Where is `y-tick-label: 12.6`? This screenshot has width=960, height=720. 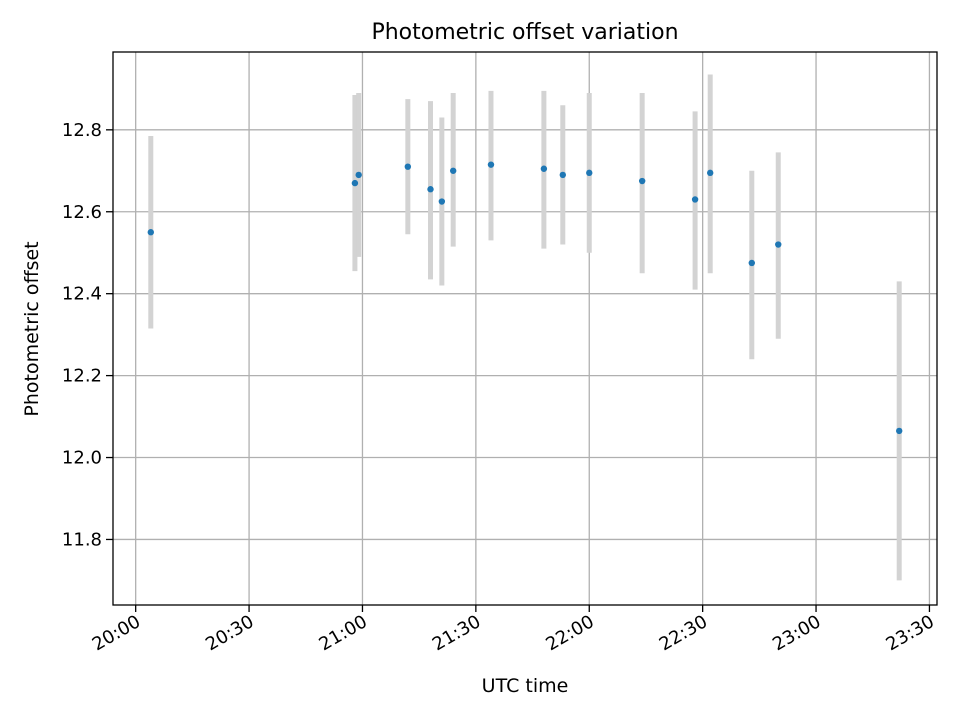 y-tick-label: 12.6 is located at coordinates (82, 212).